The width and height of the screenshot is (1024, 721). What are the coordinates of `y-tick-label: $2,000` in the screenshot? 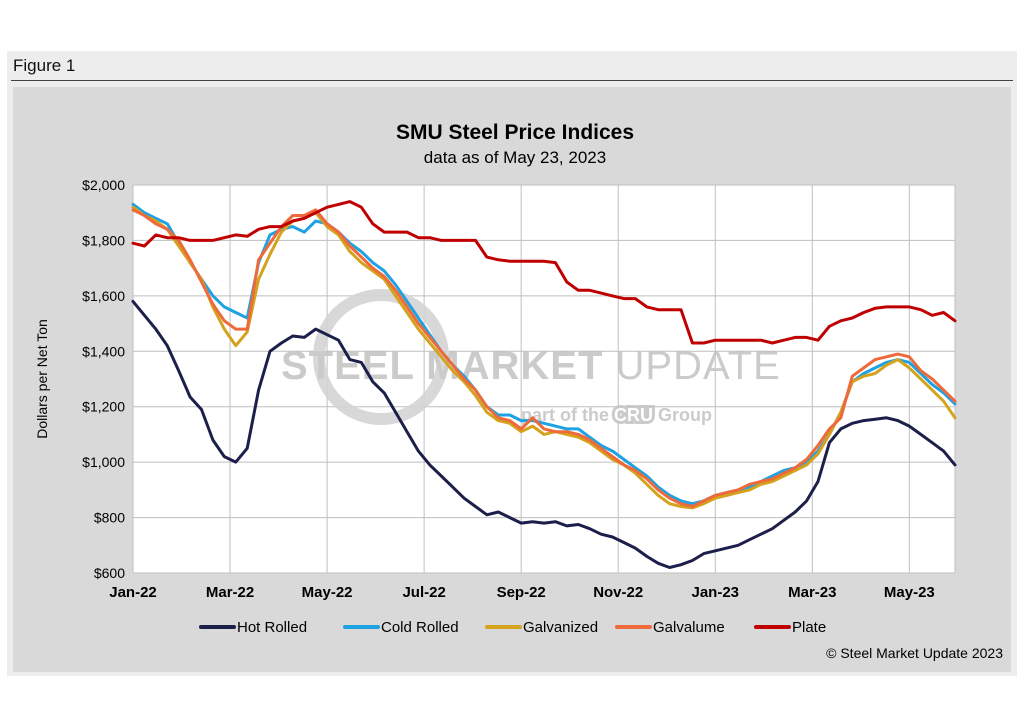 It's located at (103, 185).